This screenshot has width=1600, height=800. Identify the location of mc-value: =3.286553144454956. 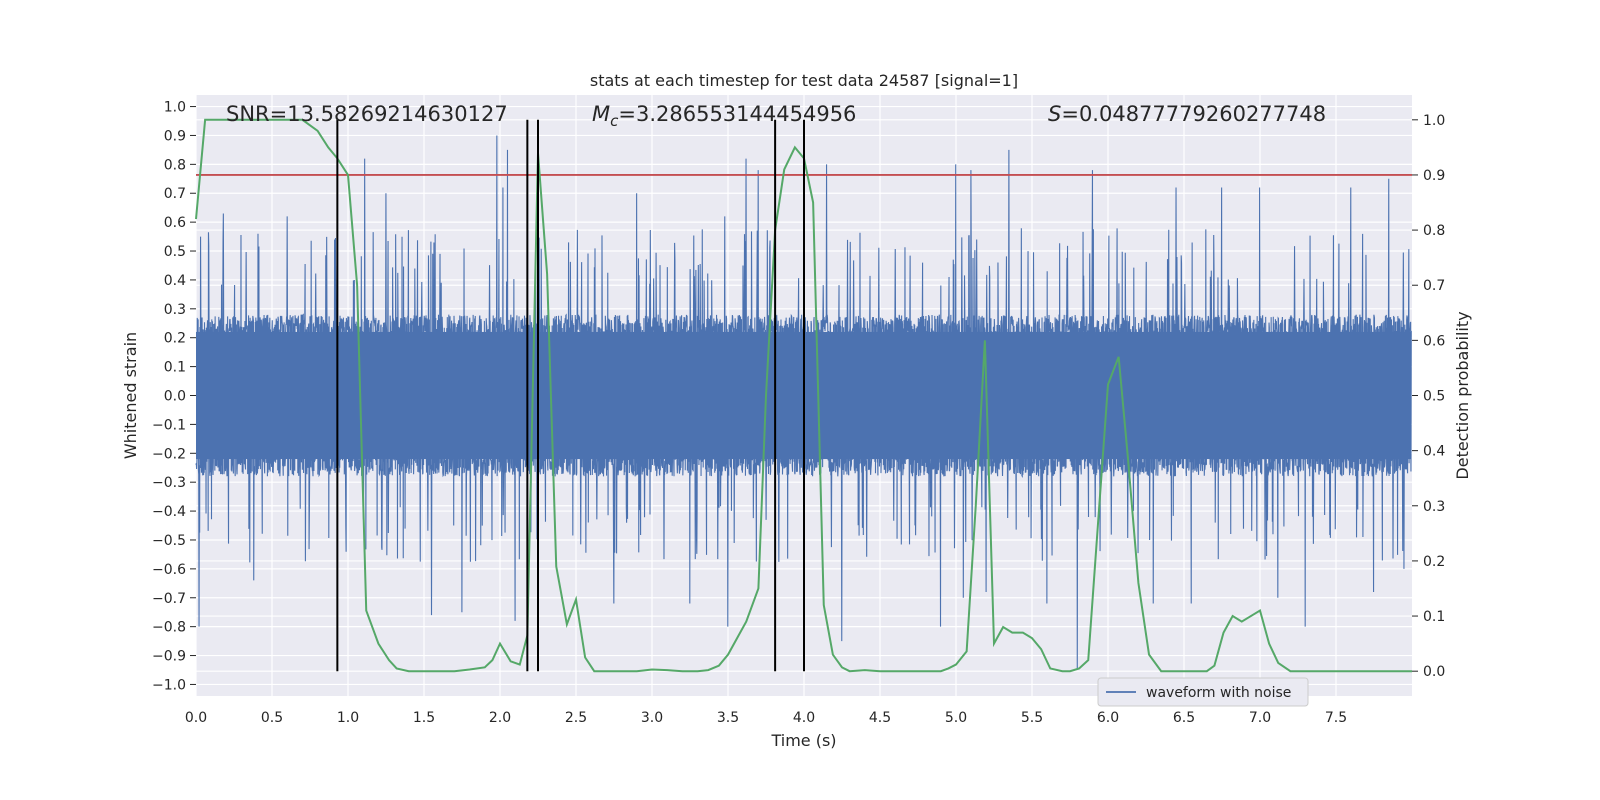
(737, 114).